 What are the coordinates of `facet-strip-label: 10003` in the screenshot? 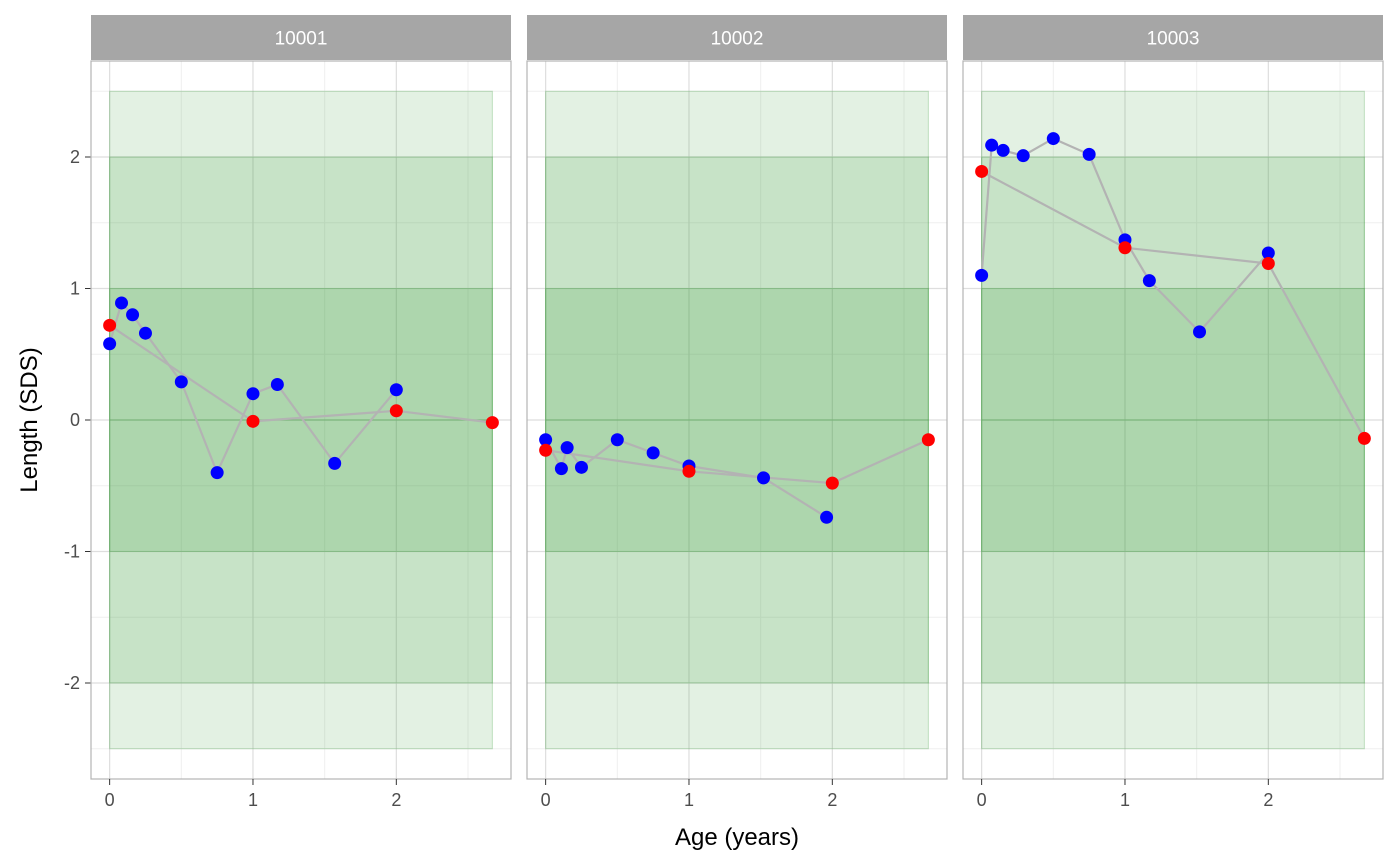 It's located at (1173, 39).